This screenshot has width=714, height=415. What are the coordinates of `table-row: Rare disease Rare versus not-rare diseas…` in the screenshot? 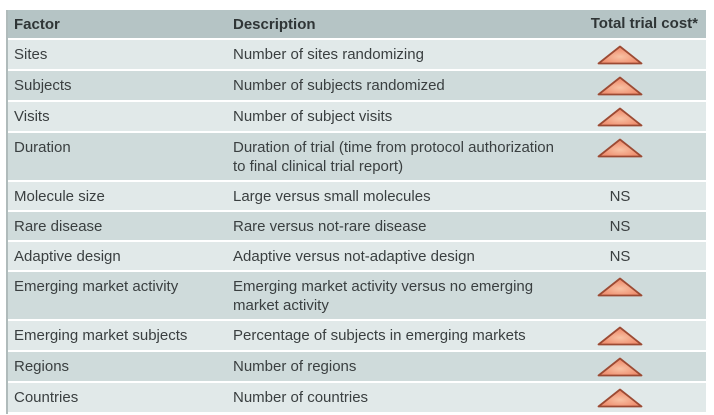 It's located at (357, 226).